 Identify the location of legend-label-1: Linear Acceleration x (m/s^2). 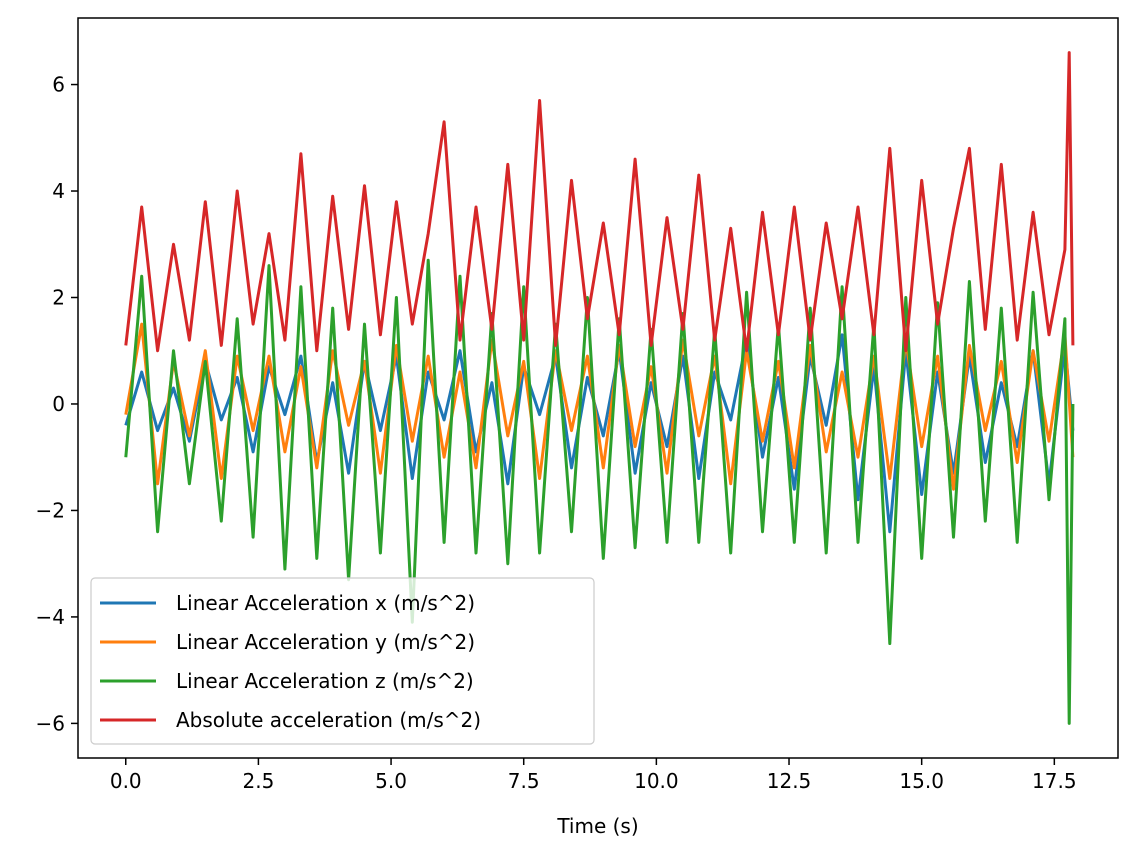
(325, 603).